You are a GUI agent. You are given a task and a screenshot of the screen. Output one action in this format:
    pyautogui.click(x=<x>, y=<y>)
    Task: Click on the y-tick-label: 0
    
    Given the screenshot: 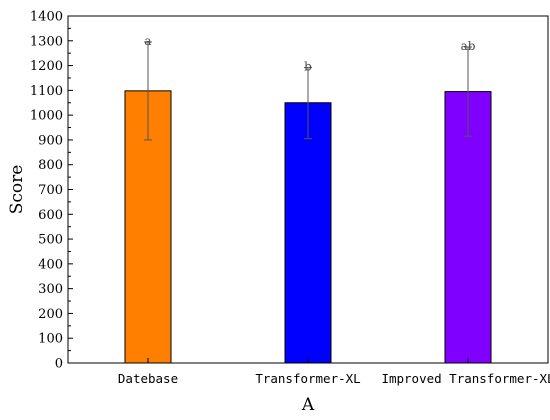 What is the action you would take?
    pyautogui.click(x=59, y=364)
    